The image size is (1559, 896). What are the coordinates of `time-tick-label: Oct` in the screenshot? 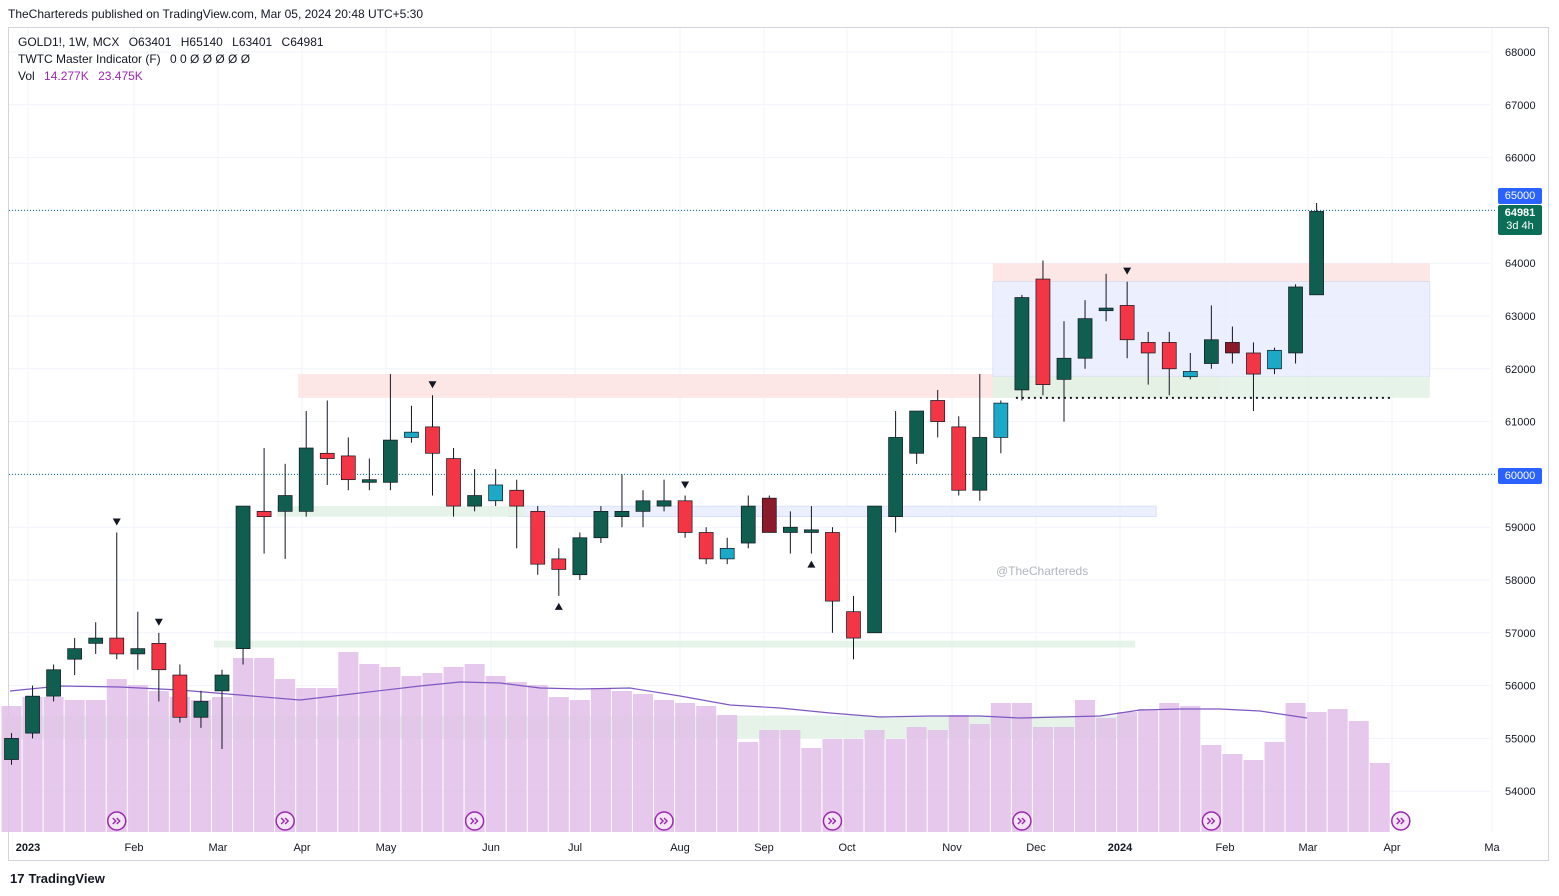 It's located at (846, 848).